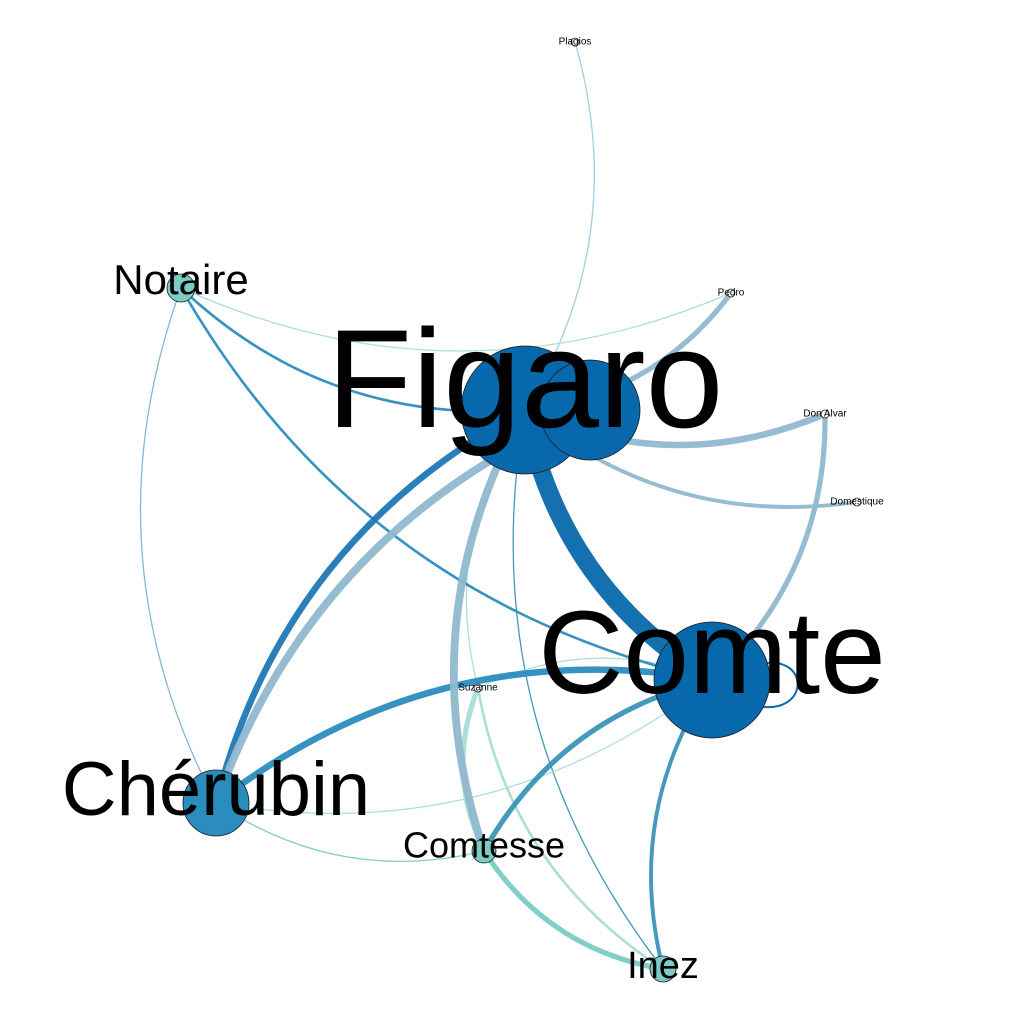 Image resolution: width=1024 pixels, height=1024 pixels. I want to click on node-pedro, so click(731, 293).